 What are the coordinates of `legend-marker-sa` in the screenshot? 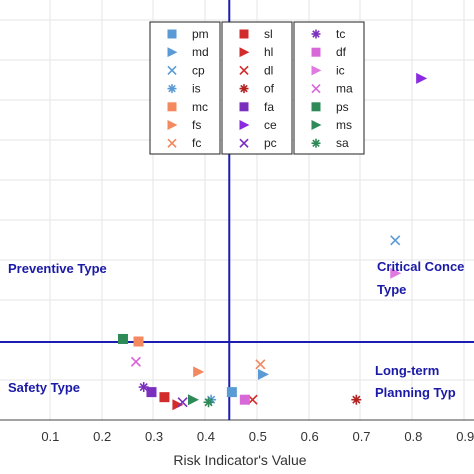 It's located at (316, 143).